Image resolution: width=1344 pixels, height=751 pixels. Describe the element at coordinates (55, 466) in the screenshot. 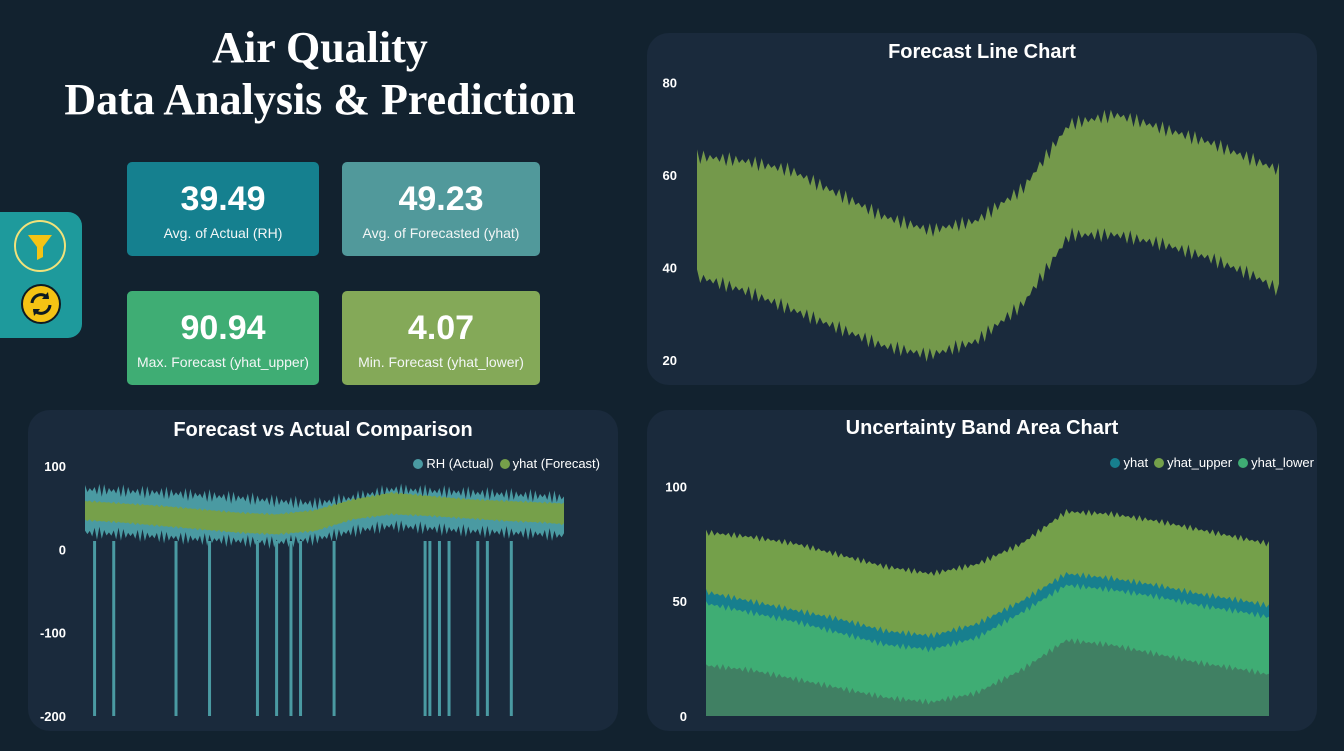

I see `forecast-vs-actual-ytick: 100` at that location.